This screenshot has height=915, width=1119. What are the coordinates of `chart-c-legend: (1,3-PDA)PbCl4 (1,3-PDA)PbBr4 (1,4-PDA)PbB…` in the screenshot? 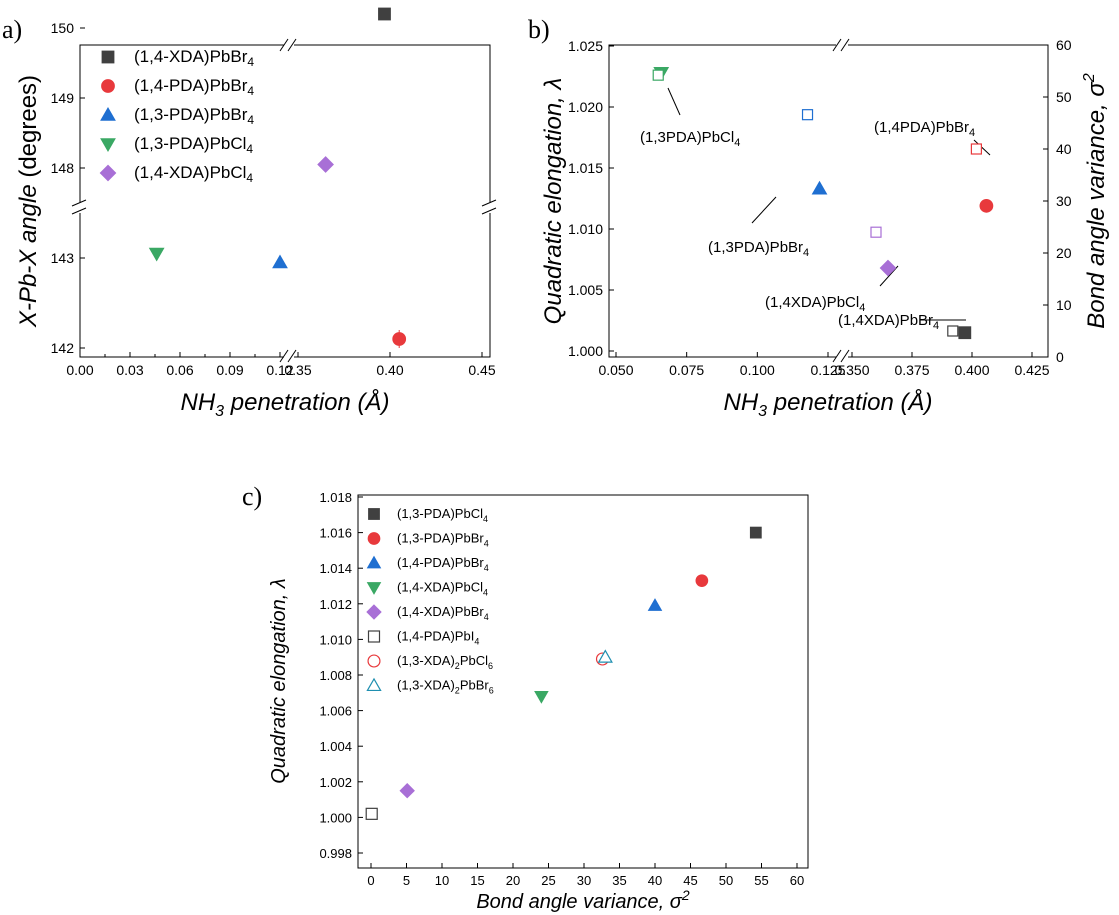 It's located at (430, 601).